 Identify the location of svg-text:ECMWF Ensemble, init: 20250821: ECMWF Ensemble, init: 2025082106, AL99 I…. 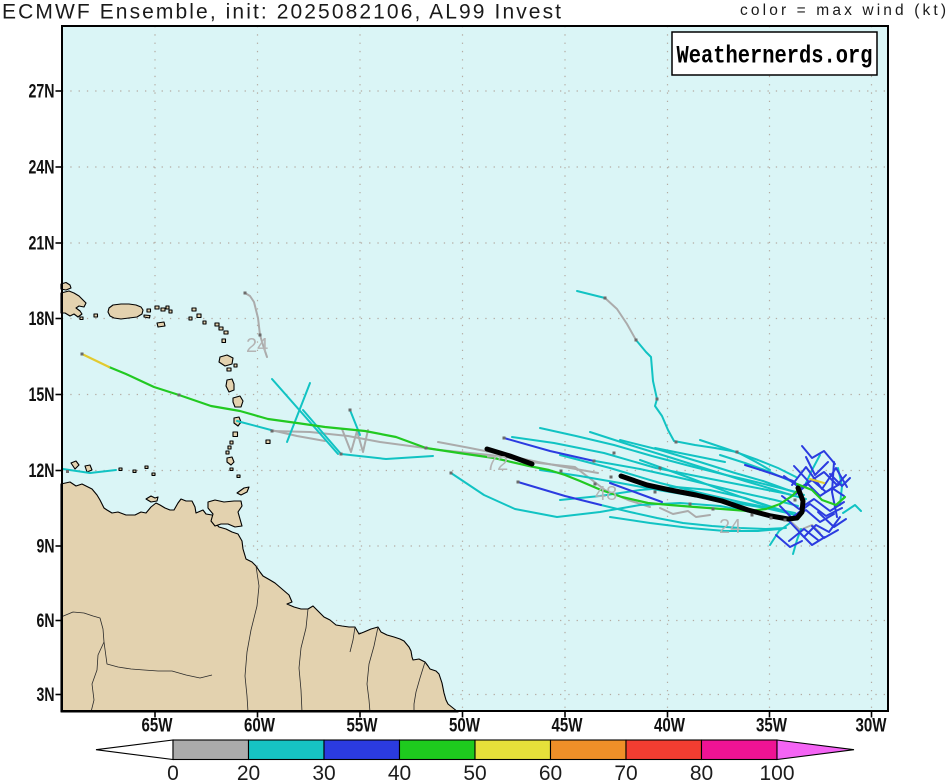
(281, 12).